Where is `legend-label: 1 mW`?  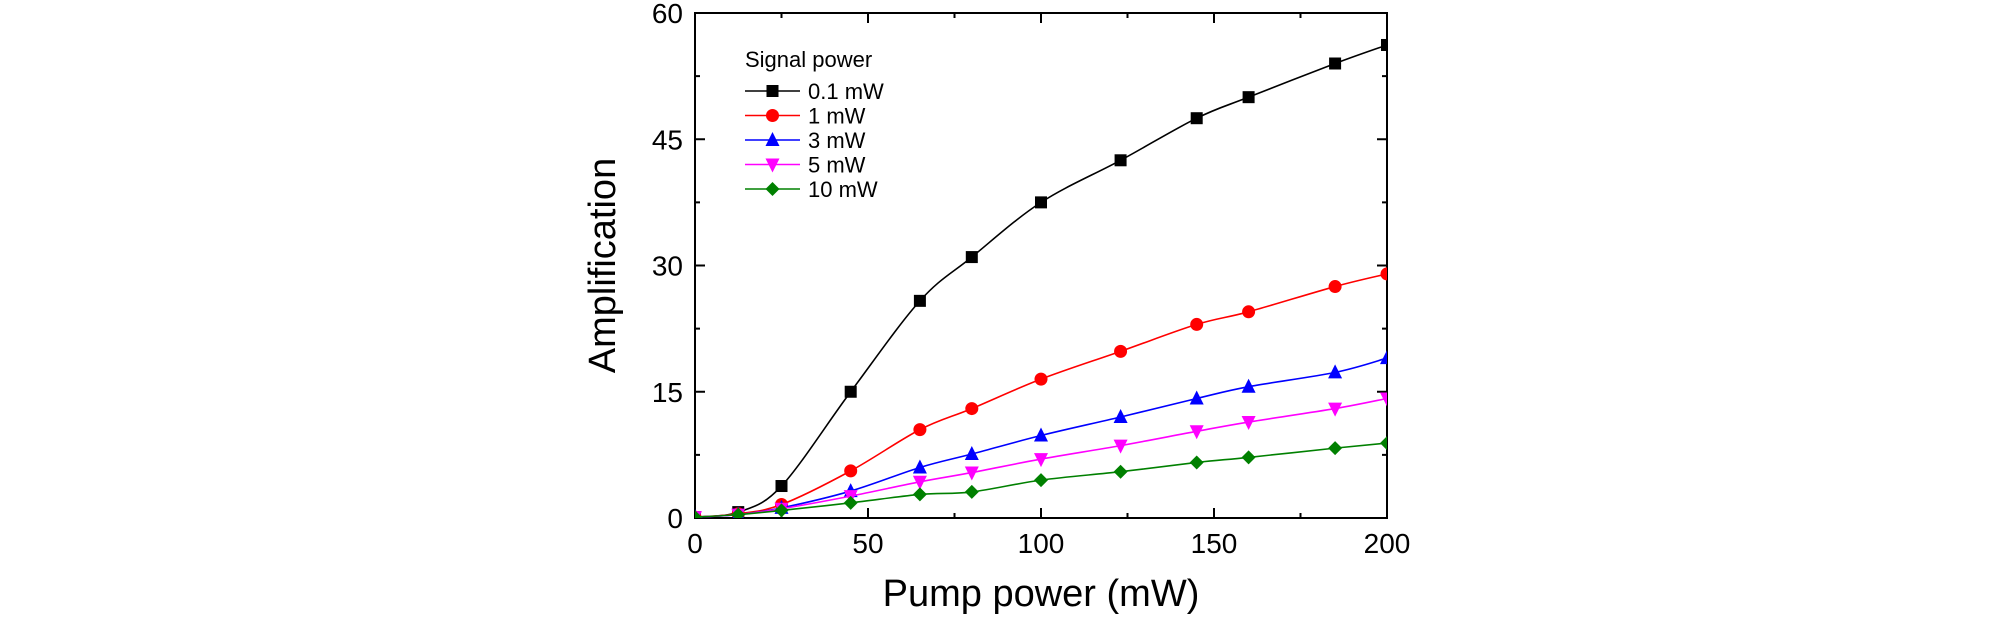 legend-label: 1 mW is located at coordinates (837, 116).